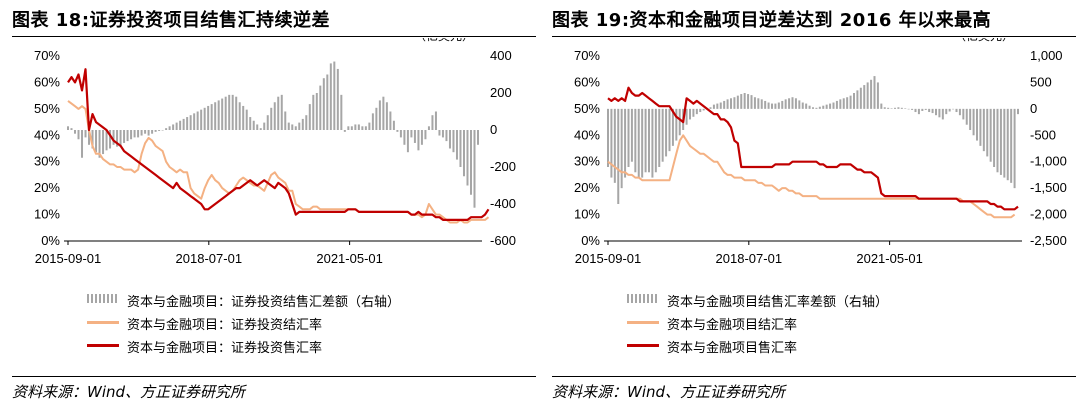  What do you see at coordinates (444, 40) in the screenshot?
I see `right-axis-unit-label: （亿美元）` at bounding box center [444, 40].